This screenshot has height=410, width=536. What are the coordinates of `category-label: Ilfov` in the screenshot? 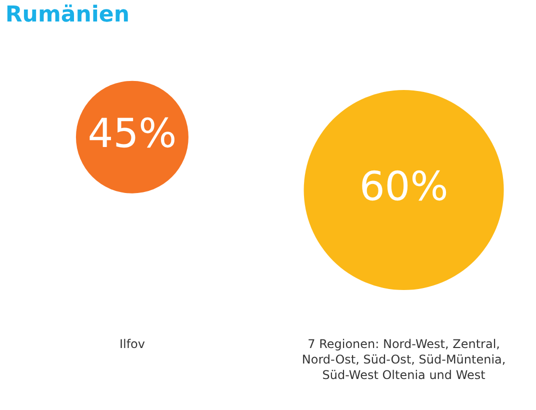 It's located at (132, 344).